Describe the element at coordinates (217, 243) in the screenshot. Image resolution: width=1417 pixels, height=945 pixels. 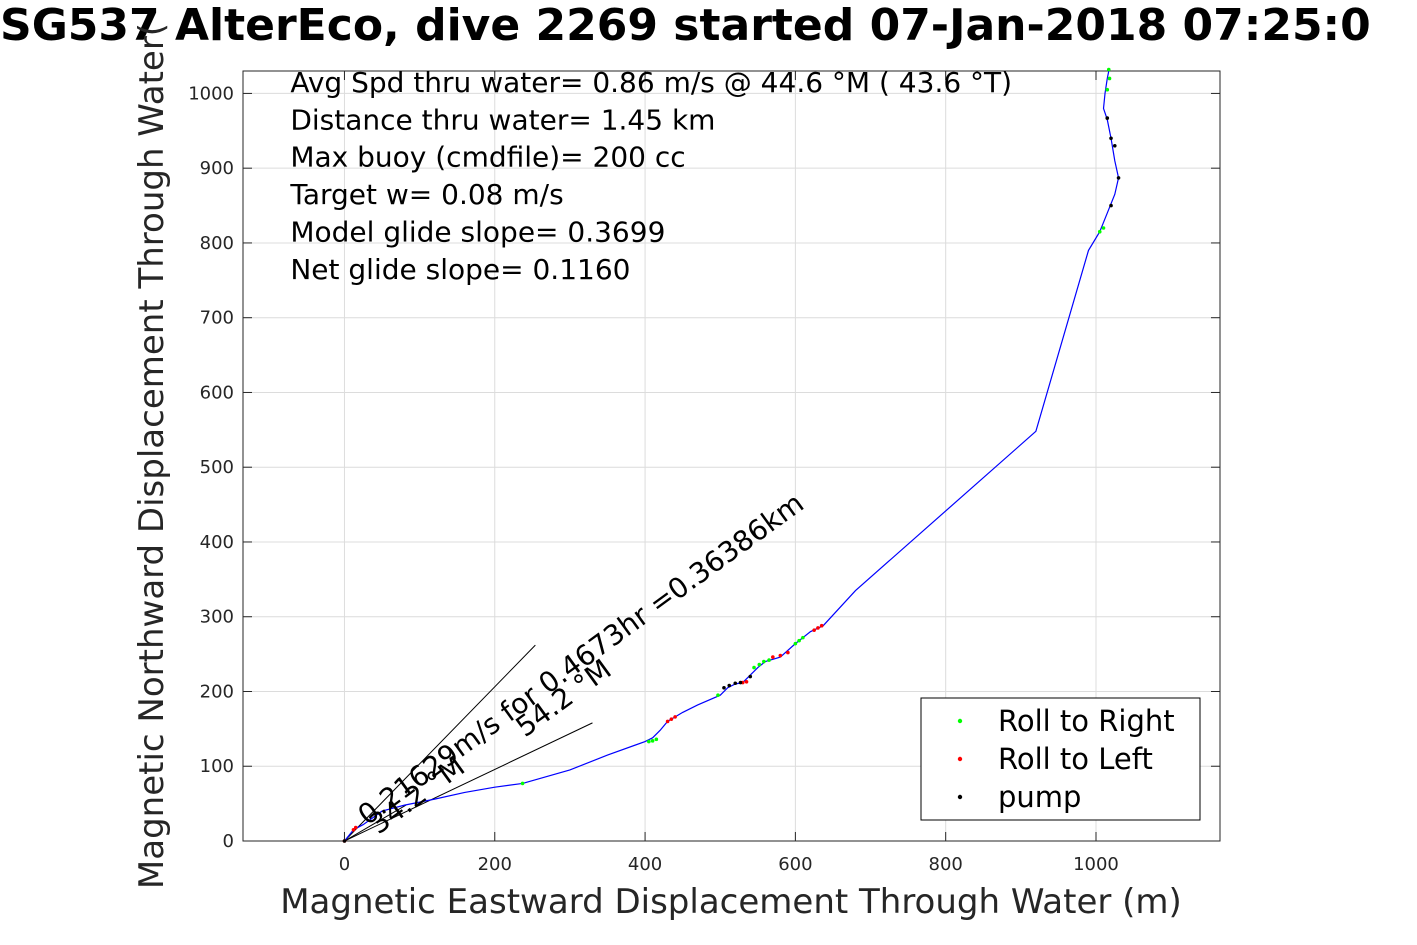
I see `y-tick-label-8: 800` at that location.